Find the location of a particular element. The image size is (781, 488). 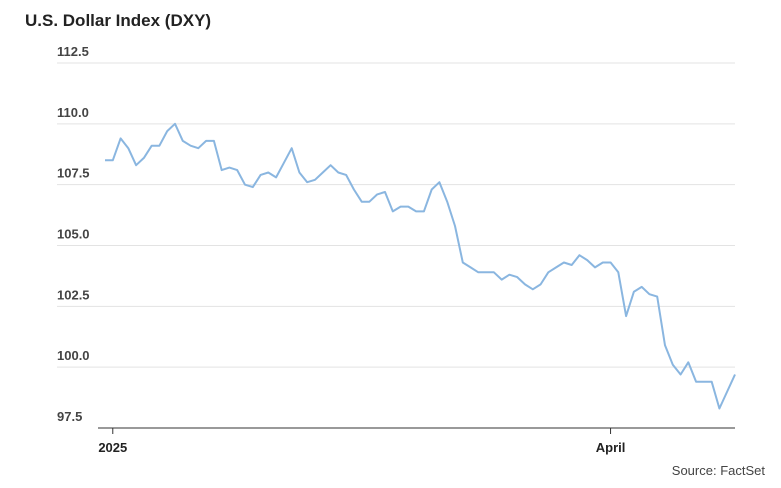

y-tick-label: 110.0 is located at coordinates (73, 112).